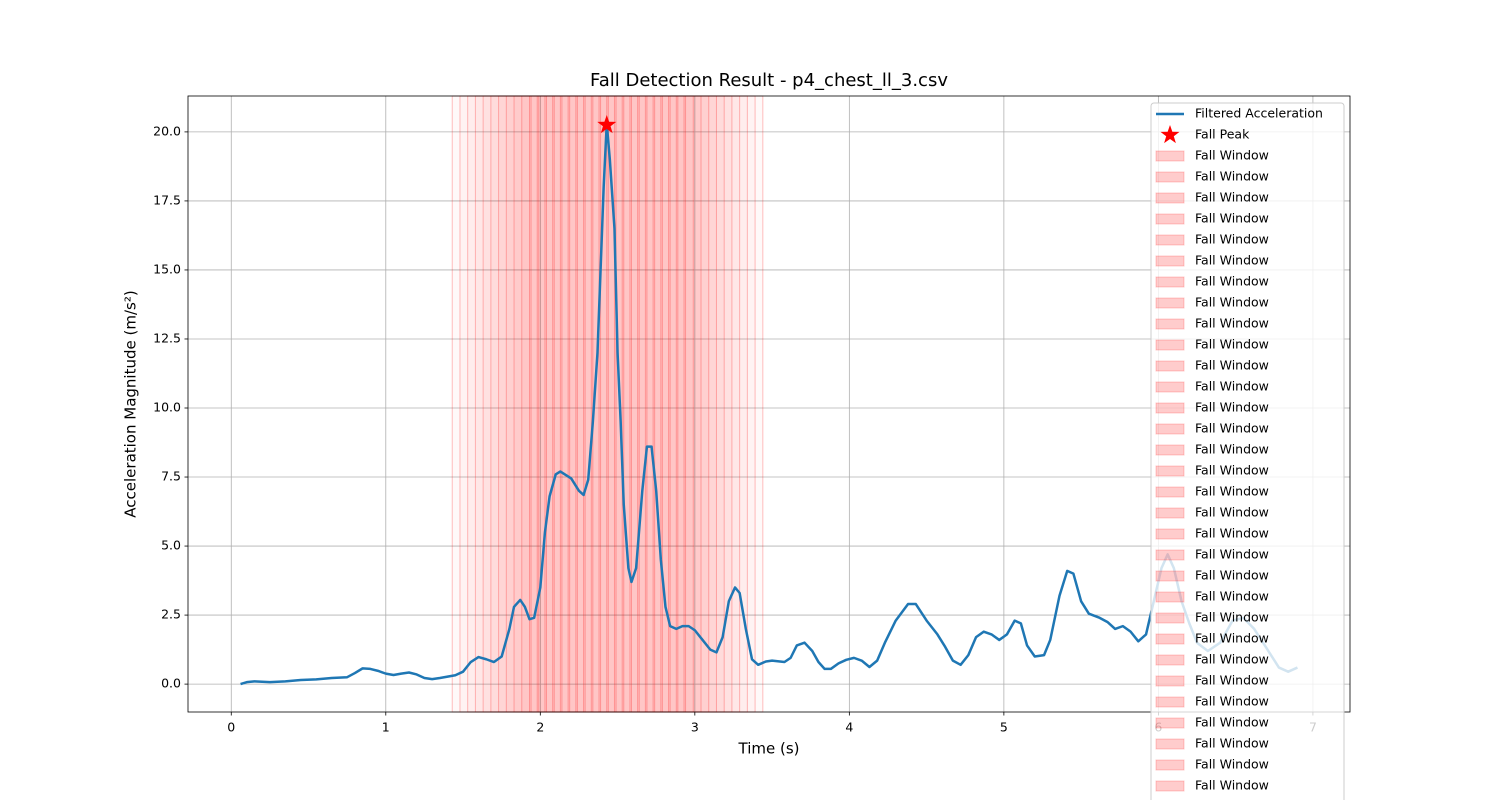  What do you see at coordinates (171, 545) in the screenshot?
I see `y-tick-label: 5.0` at bounding box center [171, 545].